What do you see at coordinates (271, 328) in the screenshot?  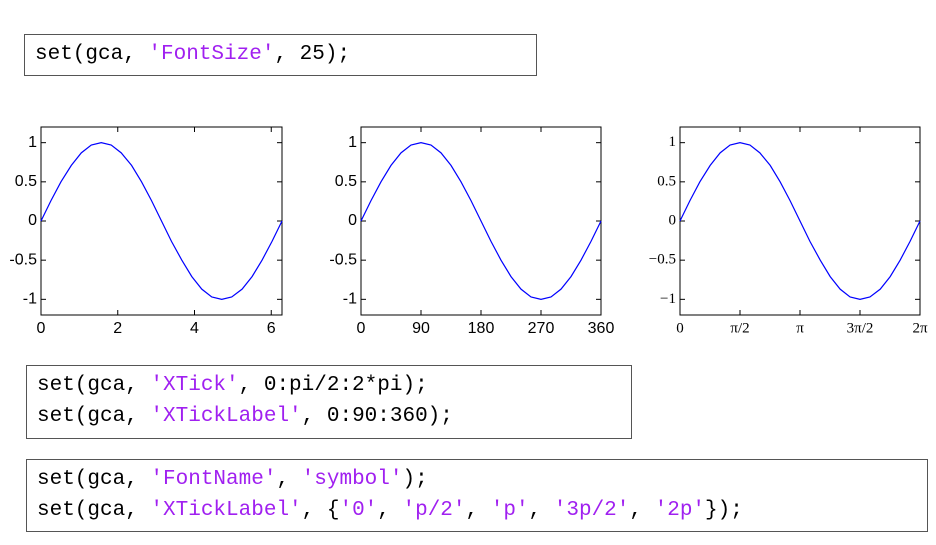 I see `x-tick-label: 6` at bounding box center [271, 328].